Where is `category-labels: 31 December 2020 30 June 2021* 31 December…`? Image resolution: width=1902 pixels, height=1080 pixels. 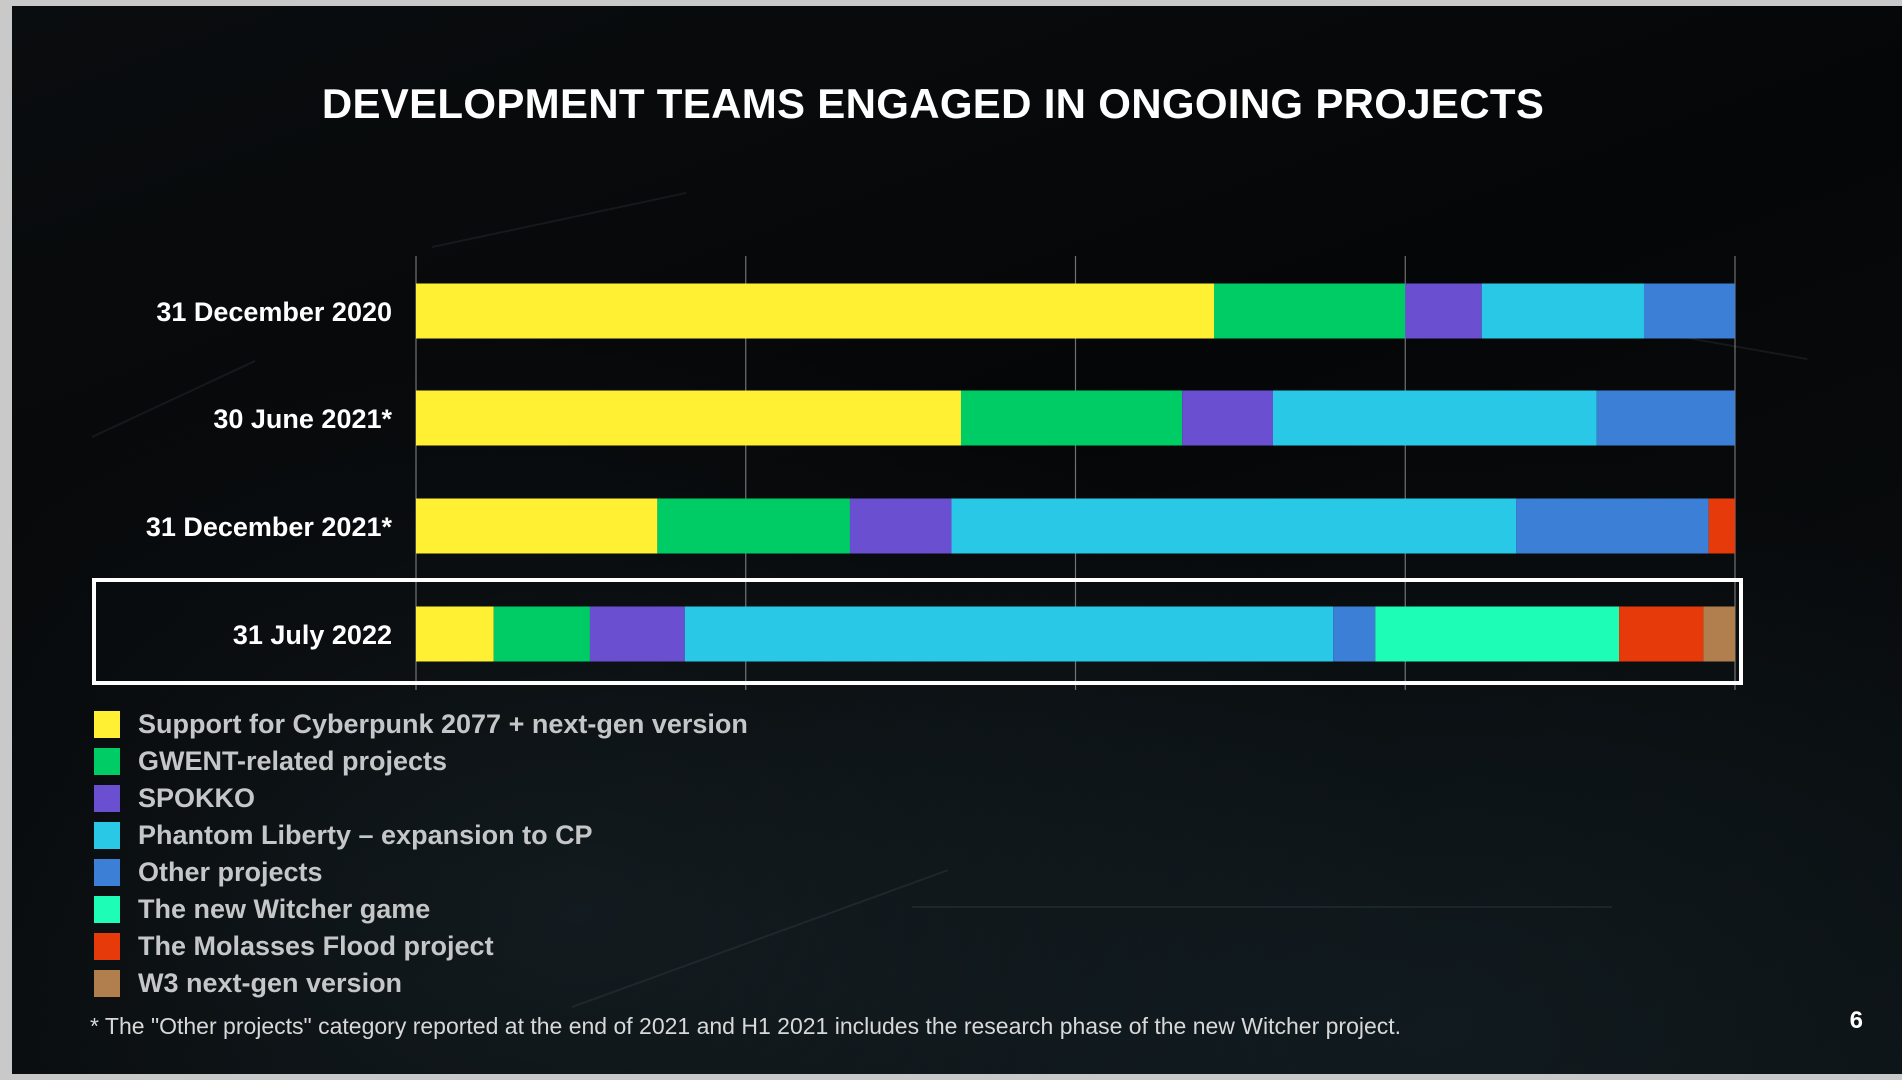
category-labels: 31 December 2020 30 June 2021* 31 December… is located at coordinates (269, 473).